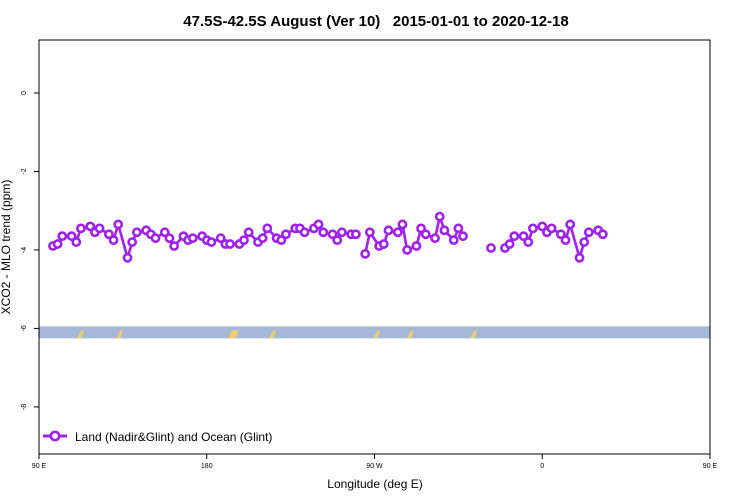 This screenshot has width=750, height=500. I want to click on y-tick-label: -4, so click(24, 250).